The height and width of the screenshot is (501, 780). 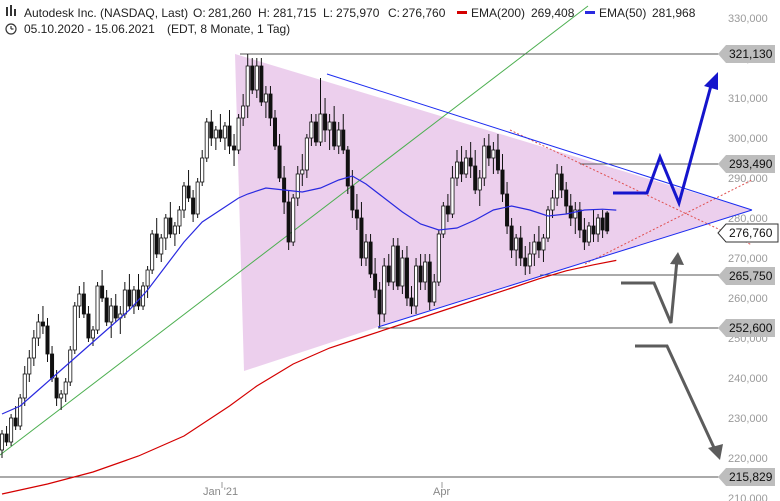 I want to click on level-badge-252600: 252,600, so click(x=746, y=328).